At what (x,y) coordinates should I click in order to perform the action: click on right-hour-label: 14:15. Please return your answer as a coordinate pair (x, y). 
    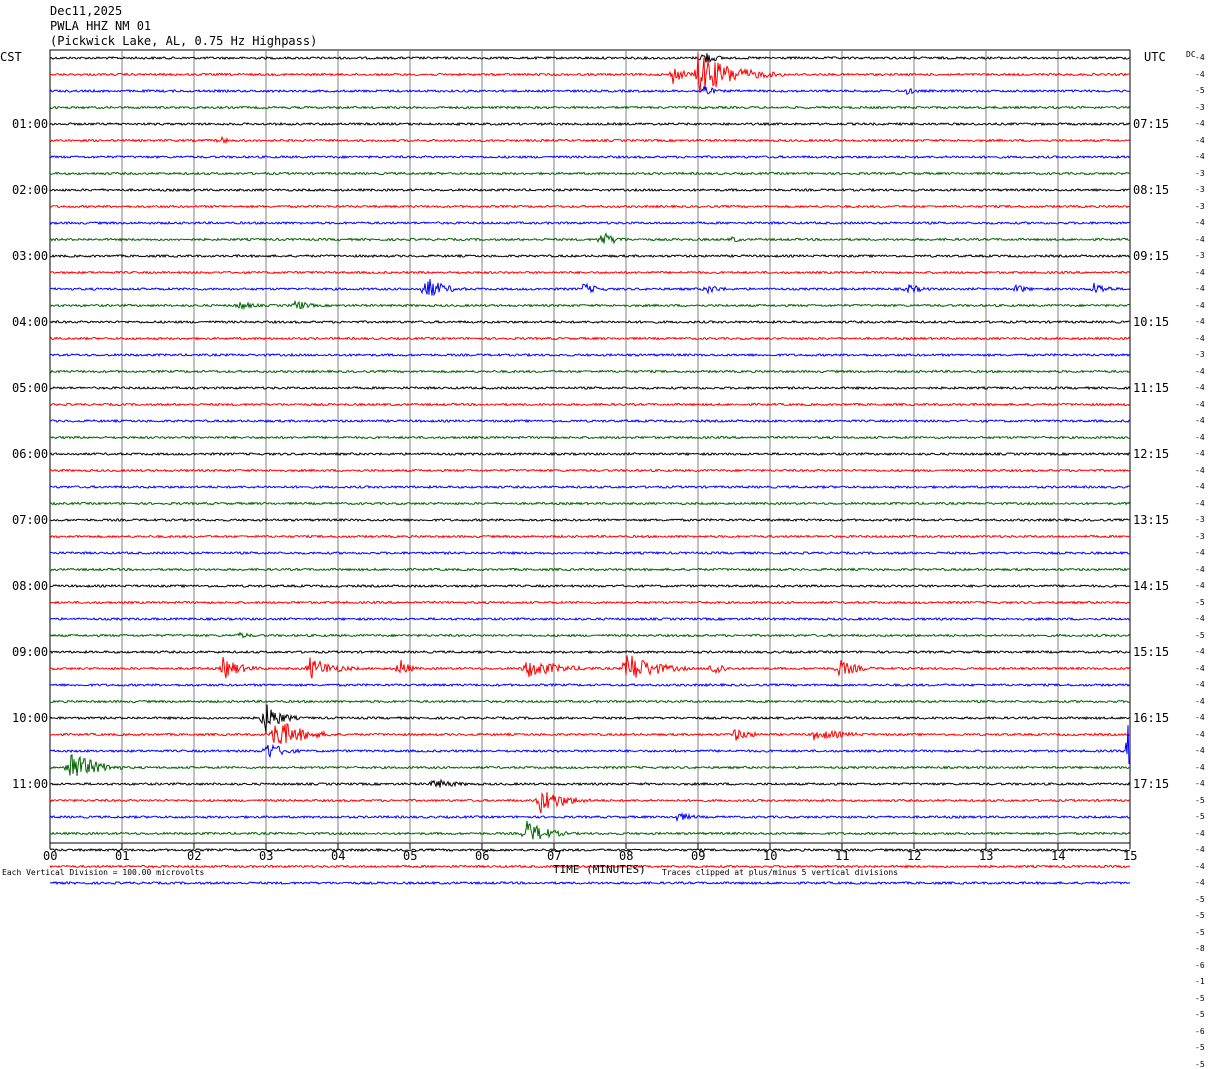
    Looking at the image, I should click on (1151, 586).